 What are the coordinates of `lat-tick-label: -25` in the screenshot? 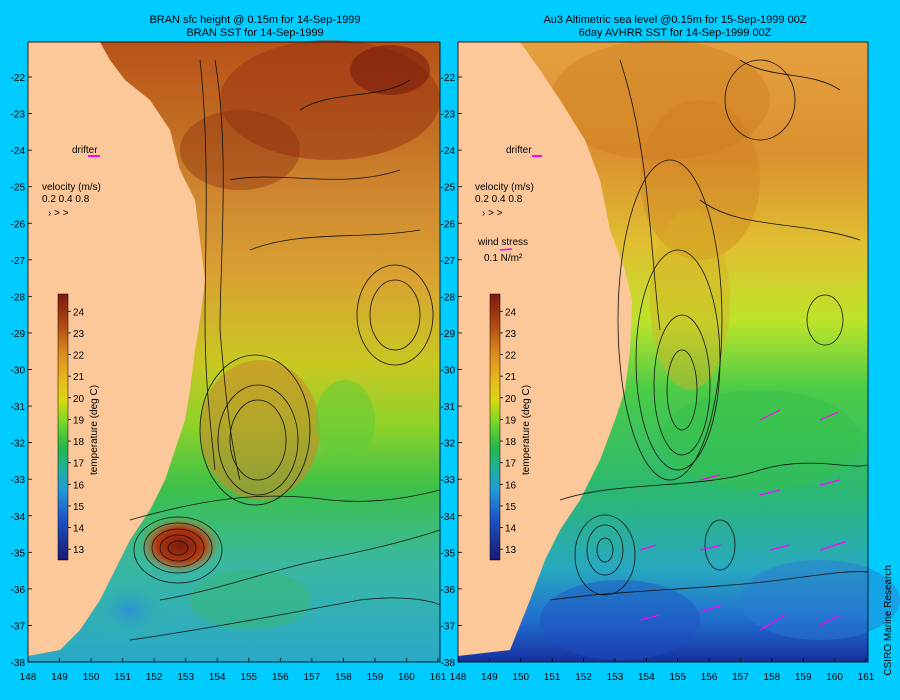 It's located at (18, 188).